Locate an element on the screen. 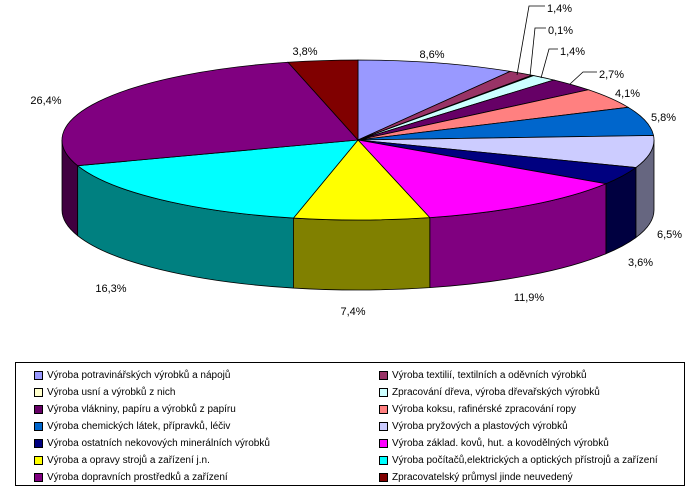 This screenshot has height=490, width=700. data-label-1: 1,4% is located at coordinates (559, 9).